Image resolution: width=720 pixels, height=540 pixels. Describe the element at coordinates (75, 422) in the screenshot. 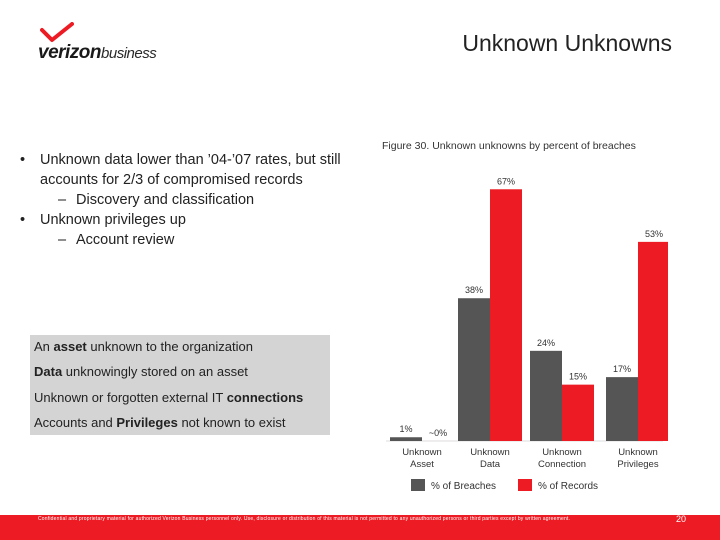

I see `definition-text: Accounts and` at that location.